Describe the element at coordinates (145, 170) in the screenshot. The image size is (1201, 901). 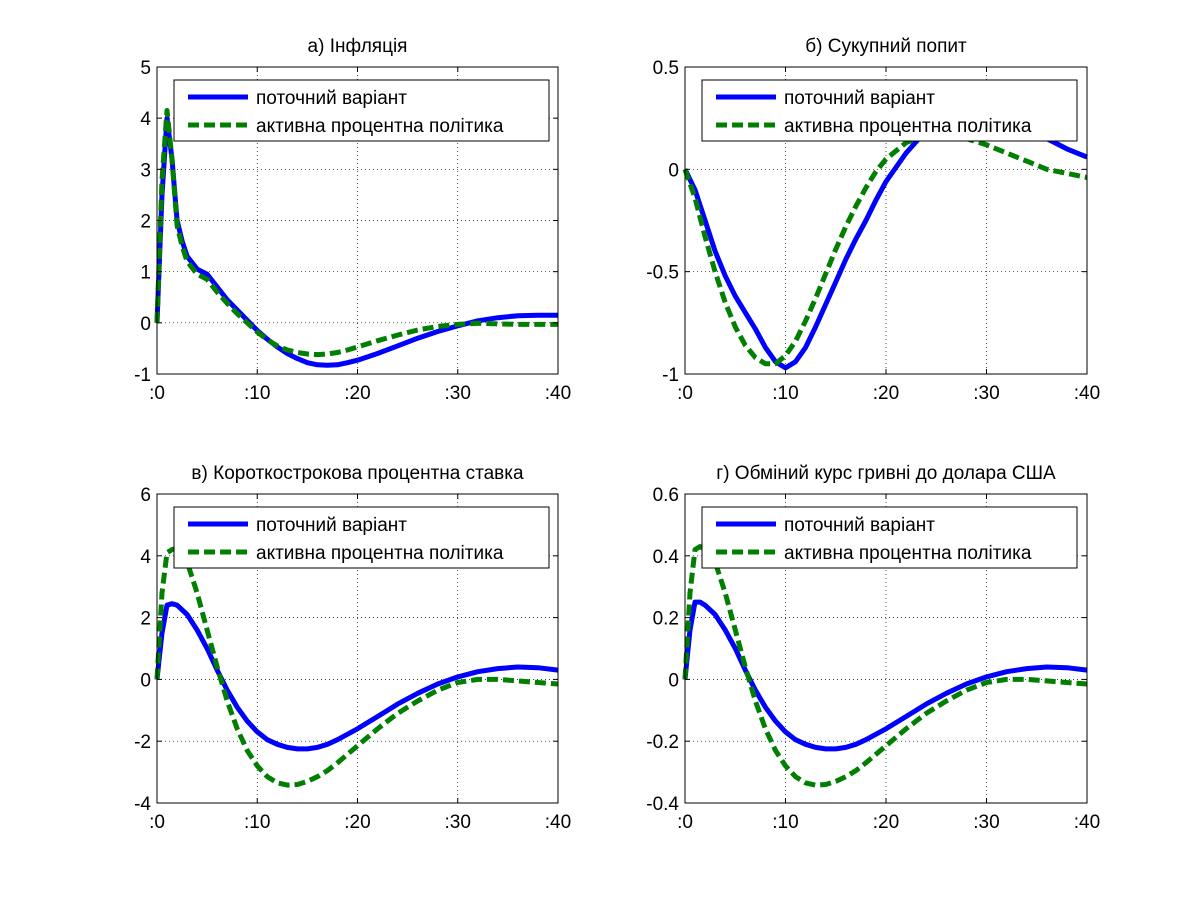
I see `y-tick-label: 3` at that location.